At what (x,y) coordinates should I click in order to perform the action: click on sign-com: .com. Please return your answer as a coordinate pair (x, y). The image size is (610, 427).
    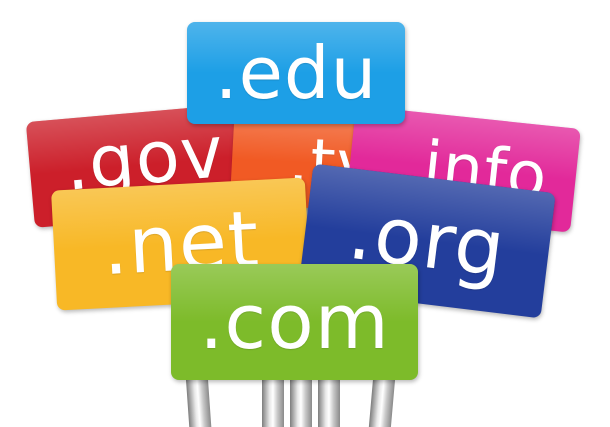
    Looking at the image, I should click on (294, 322).